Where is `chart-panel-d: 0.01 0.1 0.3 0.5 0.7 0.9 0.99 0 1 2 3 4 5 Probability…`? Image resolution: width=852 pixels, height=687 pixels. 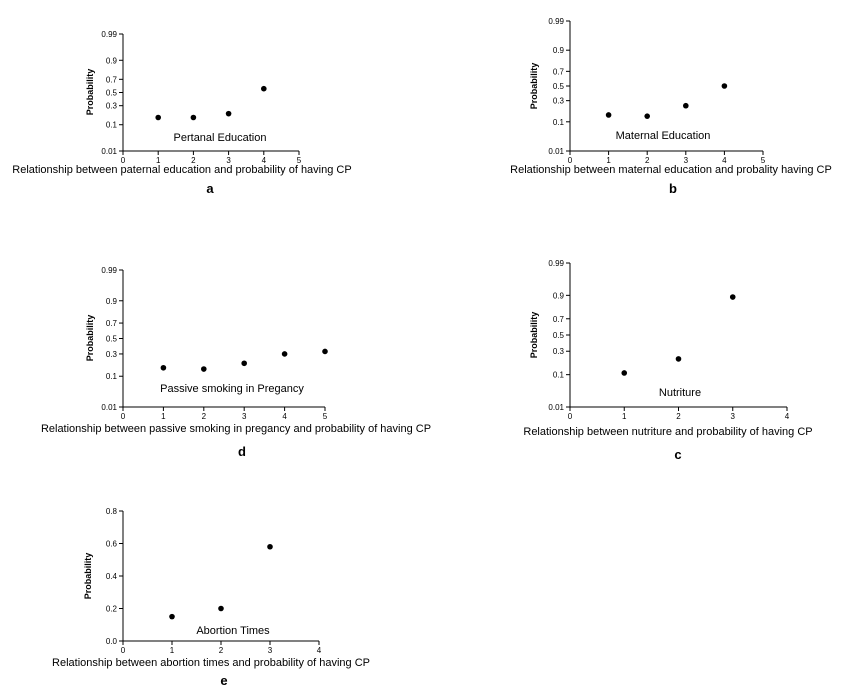
chart-panel-d: 0.01 0.1 0.3 0.5 0.7 0.9 0.99 0 1 2 3 4 5 Probability… is located at coordinates (236, 362).